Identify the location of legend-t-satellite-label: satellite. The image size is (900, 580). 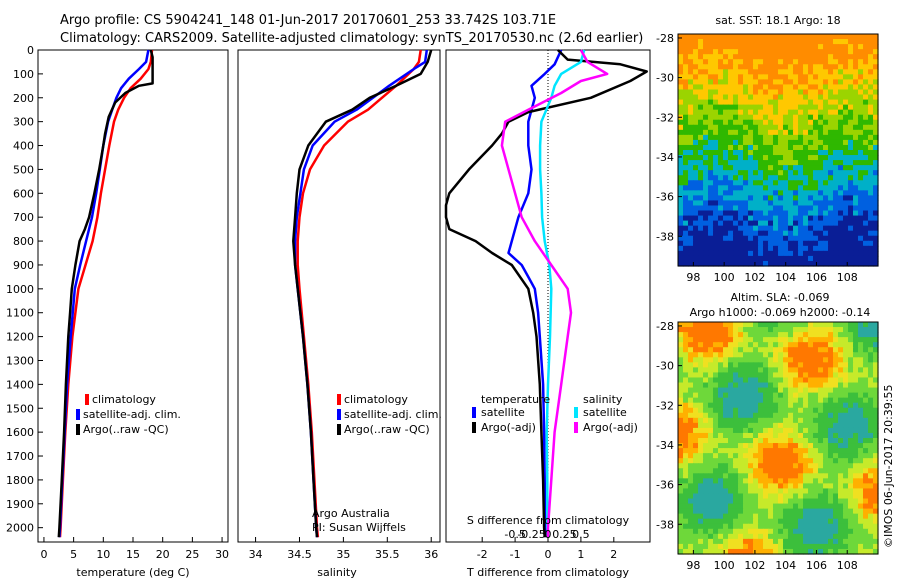
(503, 412).